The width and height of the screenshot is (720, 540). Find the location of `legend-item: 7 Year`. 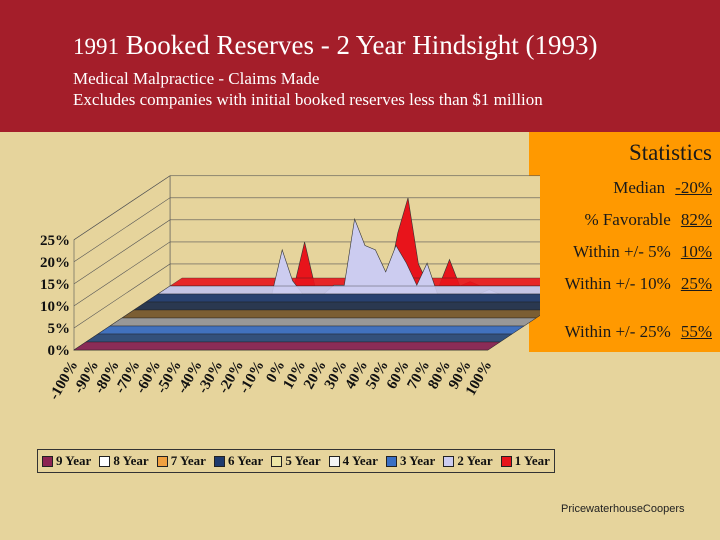

legend-item: 7 Year is located at coordinates (181, 461).